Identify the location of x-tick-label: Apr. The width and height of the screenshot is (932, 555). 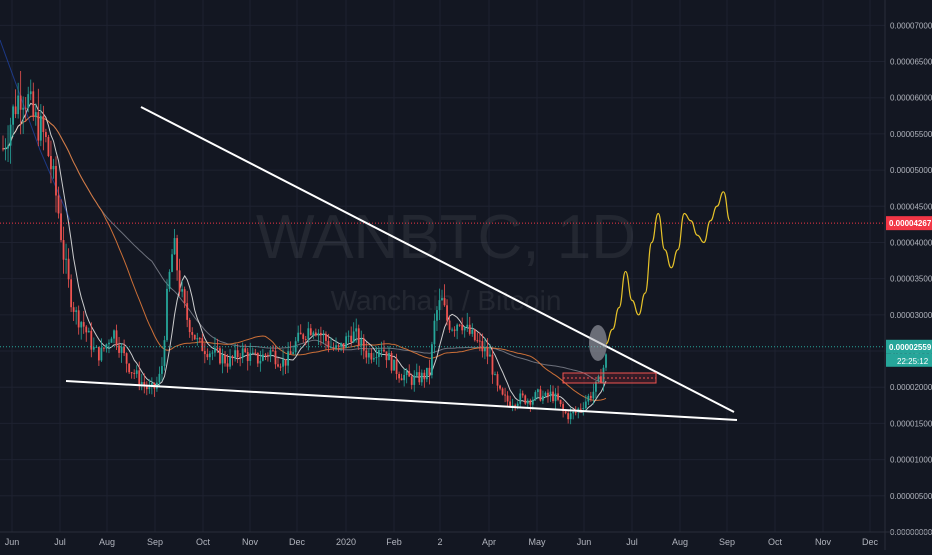
(489, 542).